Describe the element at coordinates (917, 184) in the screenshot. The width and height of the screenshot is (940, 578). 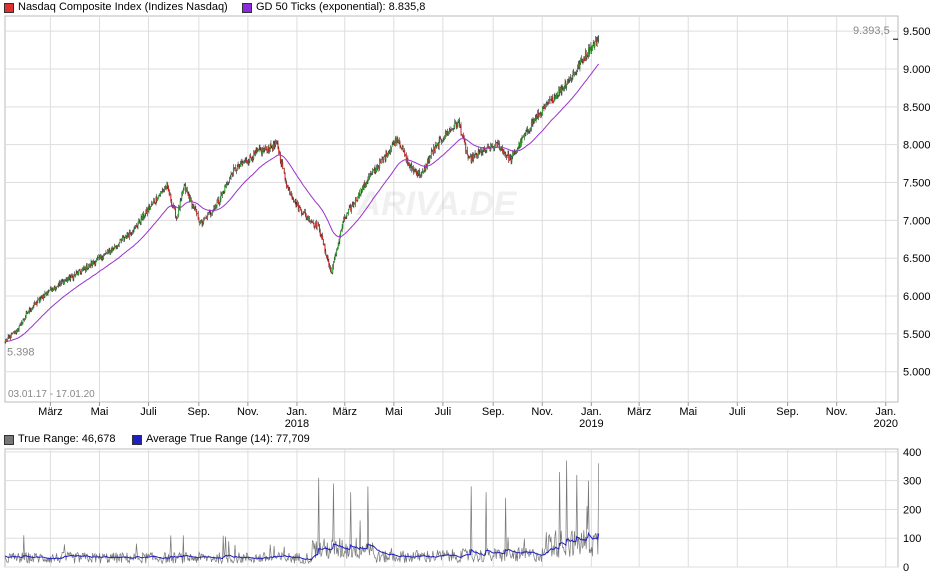
I see `price-y-tick-label: 7.500` at that location.